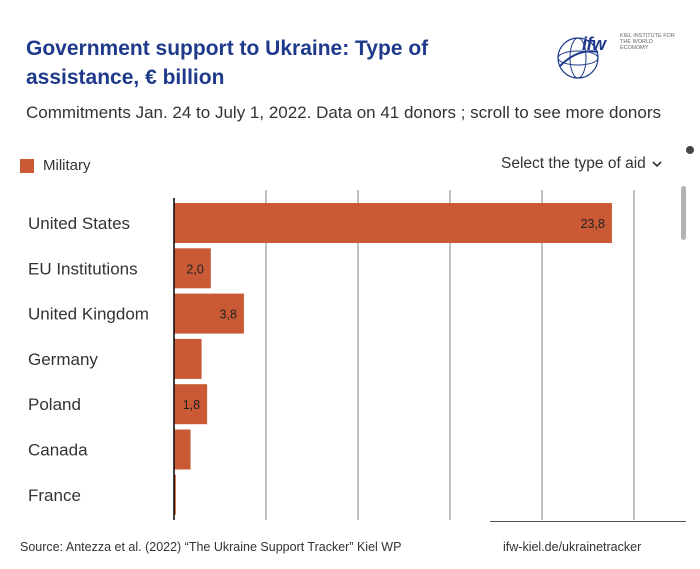 Image resolution: width=700 pixels, height=569 pixels. I want to click on info-dot, so click(690, 150).